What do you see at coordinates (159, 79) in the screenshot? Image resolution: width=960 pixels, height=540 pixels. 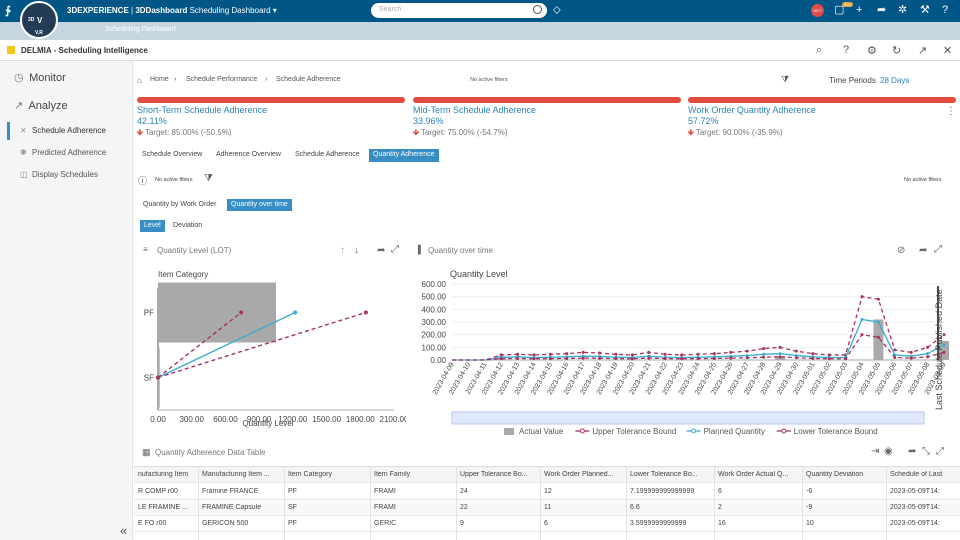 I see `breadcrumb-home: Home` at bounding box center [159, 79].